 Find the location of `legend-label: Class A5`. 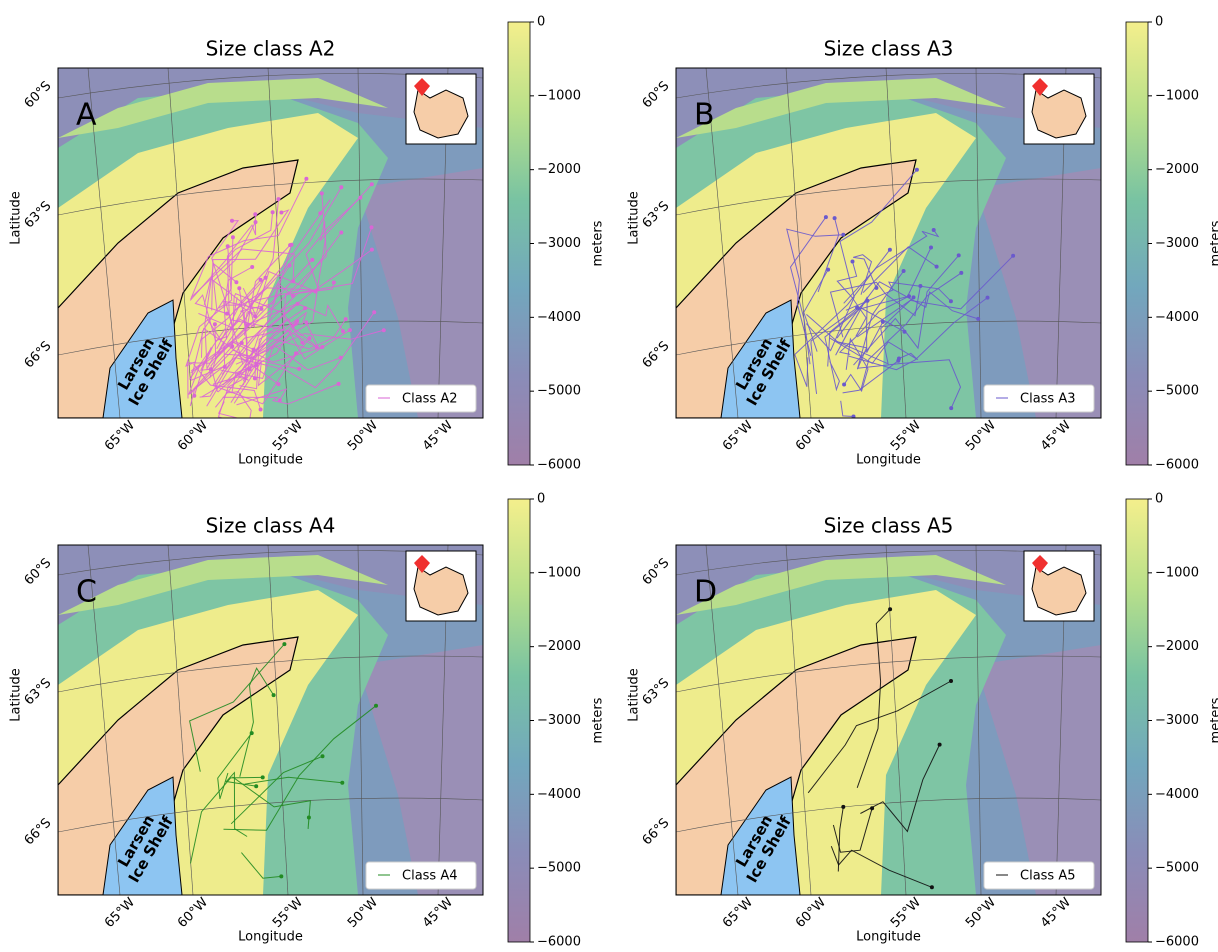

legend-label: Class A5 is located at coordinates (1048, 876).